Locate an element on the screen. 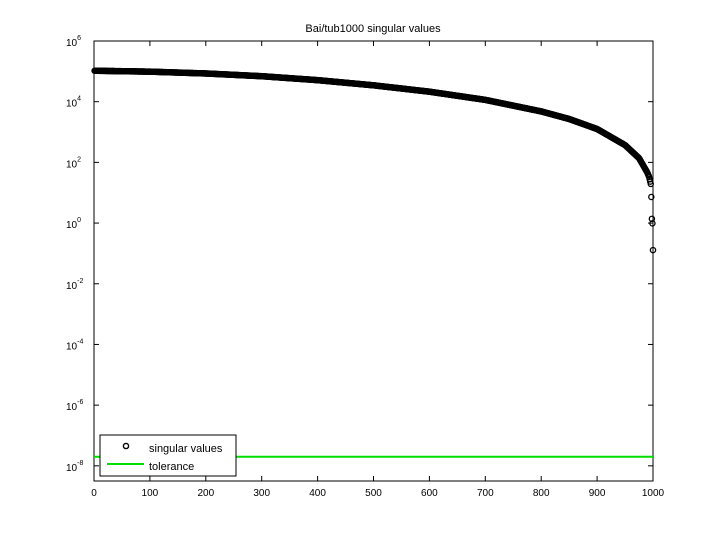 This screenshot has height=540, width=720. y-tick-exponent: -8 is located at coordinates (80, 463).